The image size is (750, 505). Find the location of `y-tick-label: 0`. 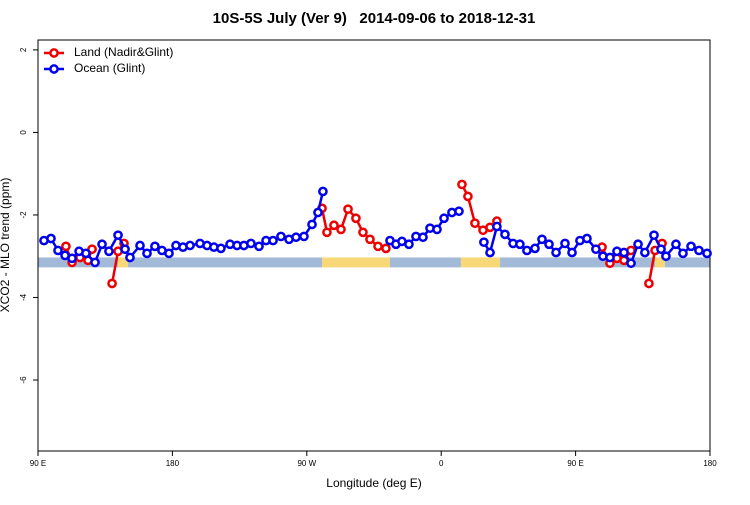

y-tick-label: 0 is located at coordinates (23, 132).